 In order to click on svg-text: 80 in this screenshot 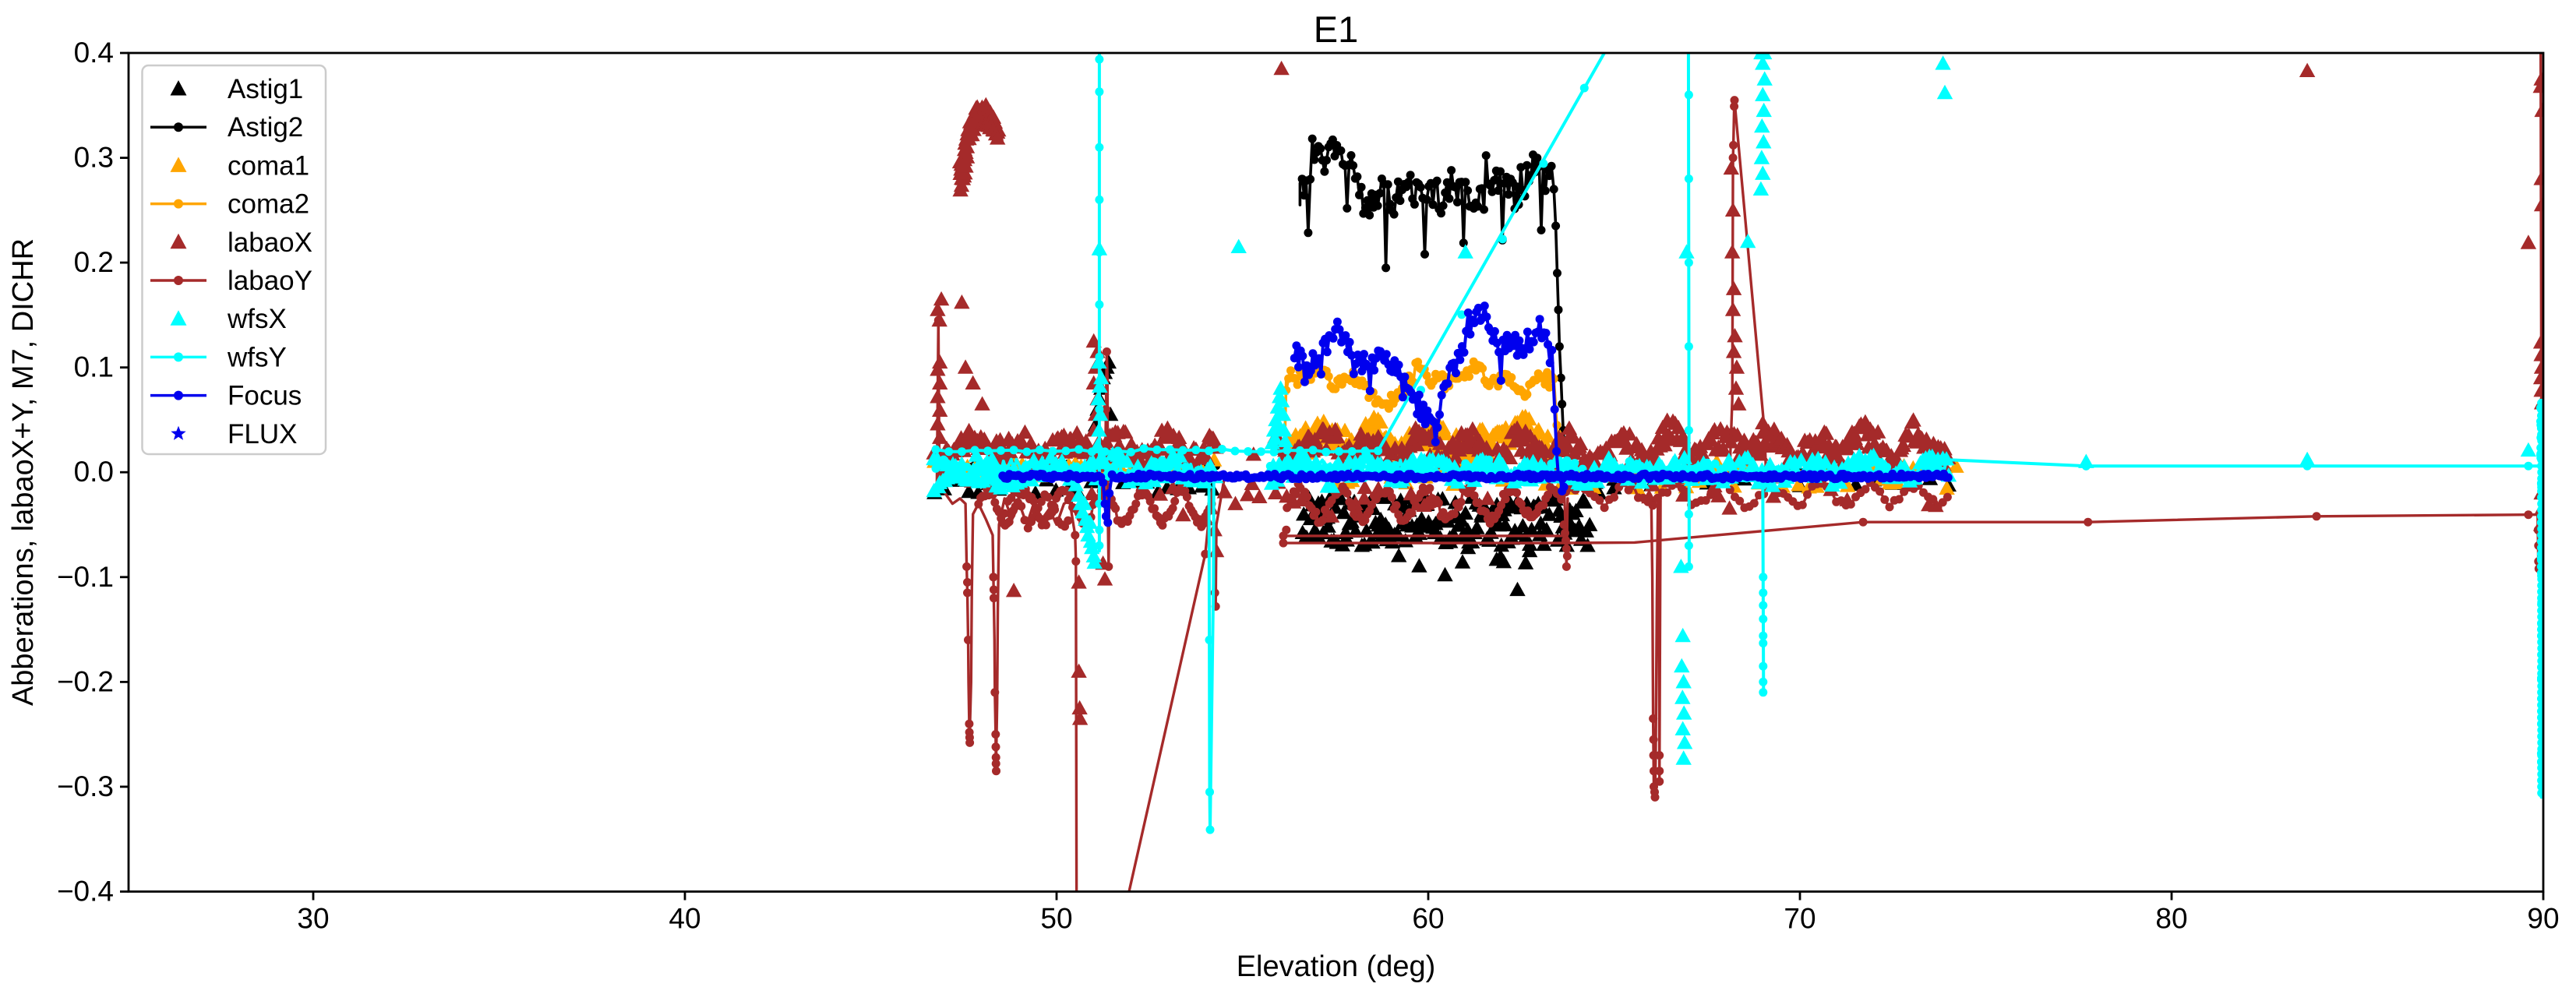, I will do `click(2171, 919)`.